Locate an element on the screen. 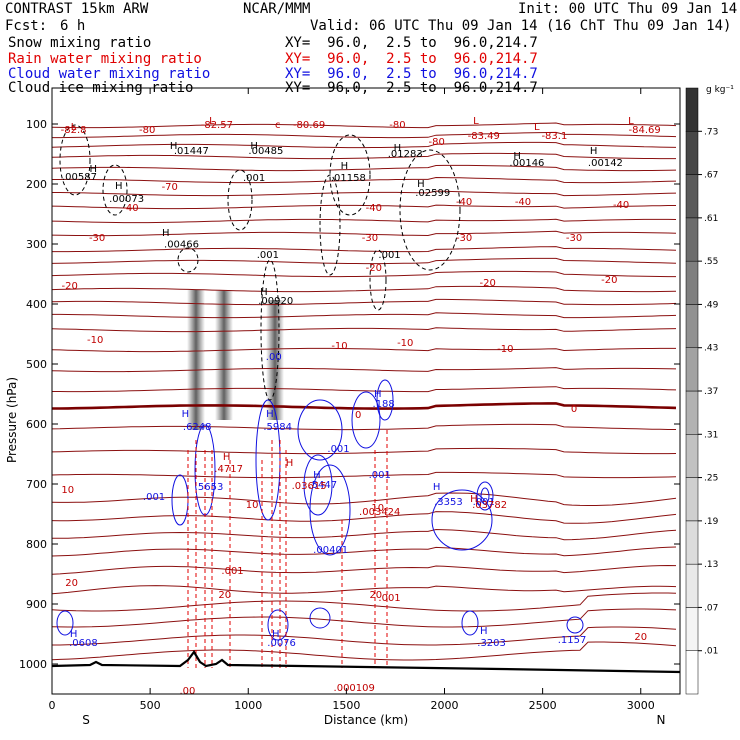 The width and height of the screenshot is (740, 740). colorbar-tick-label: .67 is located at coordinates (711, 176).